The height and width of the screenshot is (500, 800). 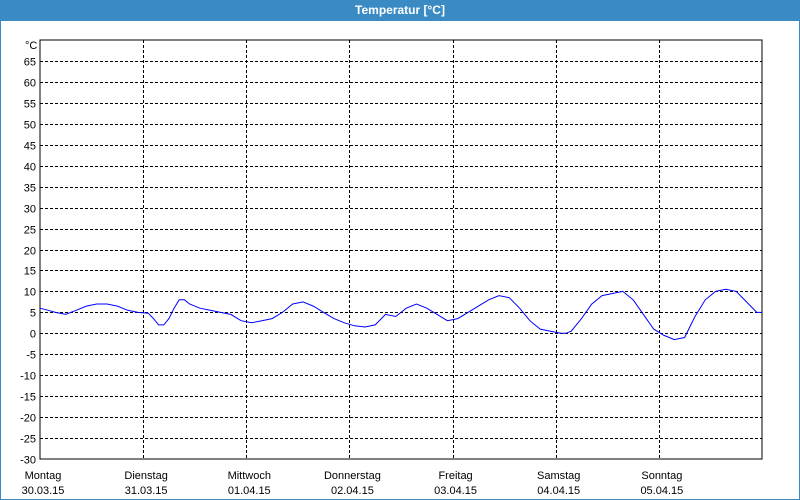 I want to click on y-tick-label: 10, so click(x=30, y=293).